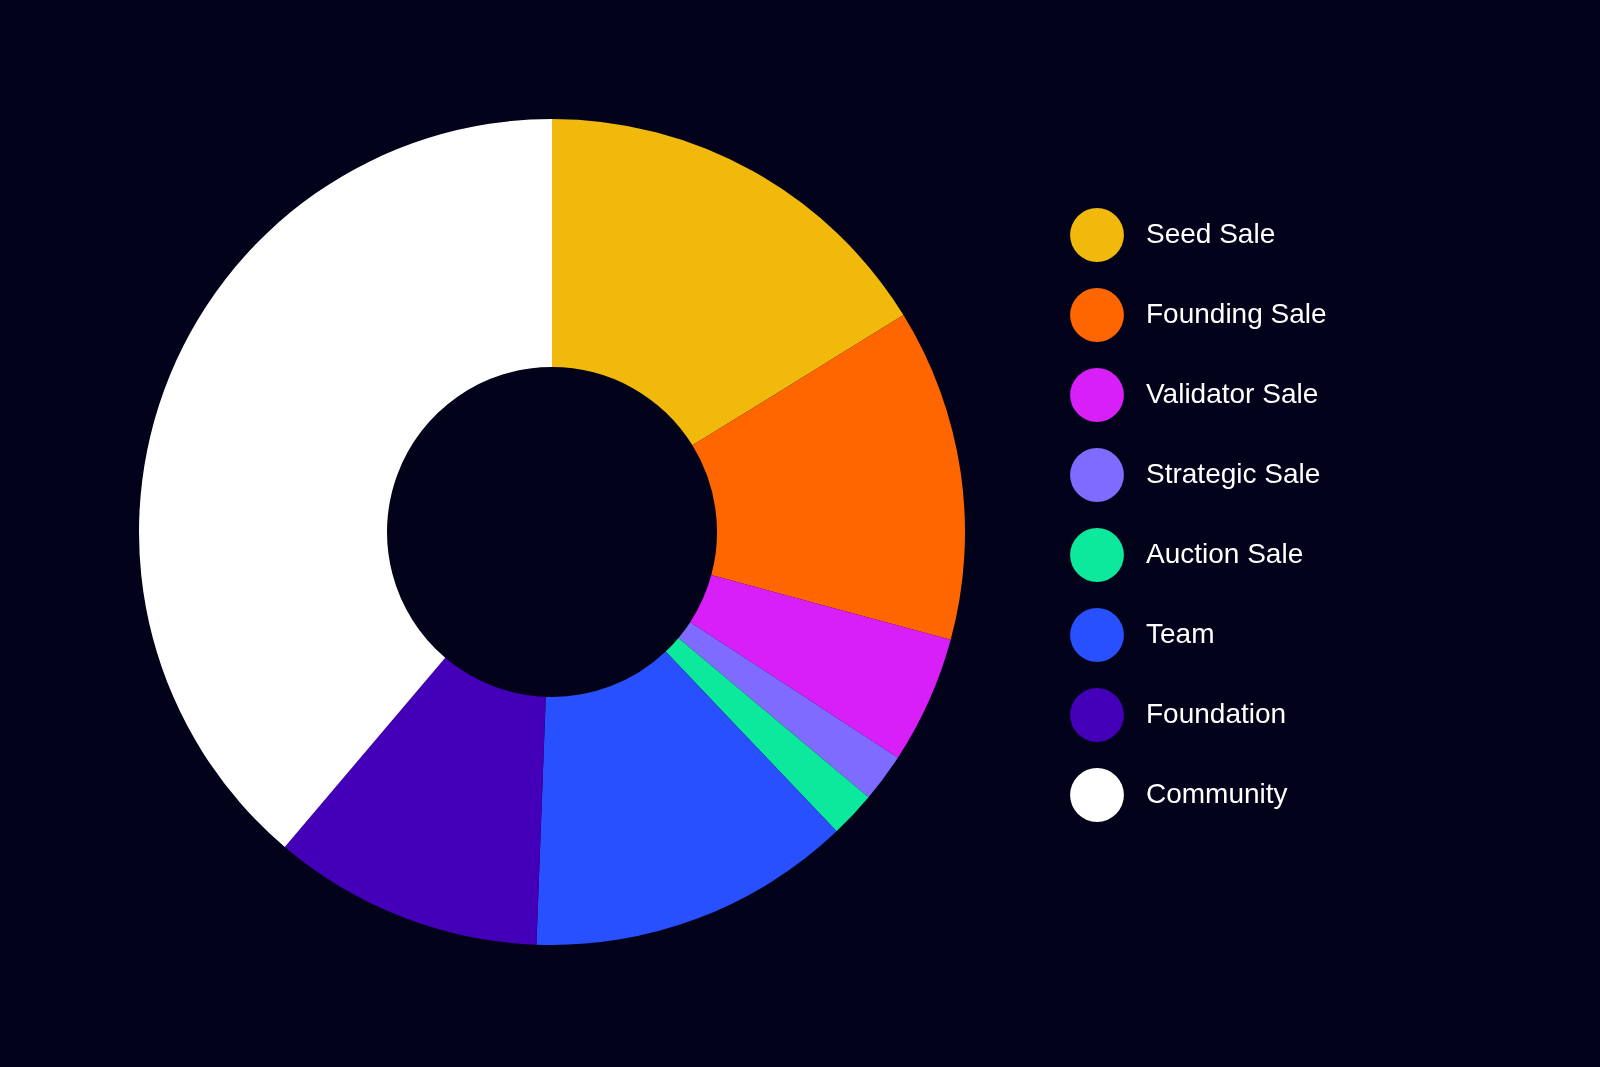  I want to click on legend-label: Auction Sale, so click(1225, 553).